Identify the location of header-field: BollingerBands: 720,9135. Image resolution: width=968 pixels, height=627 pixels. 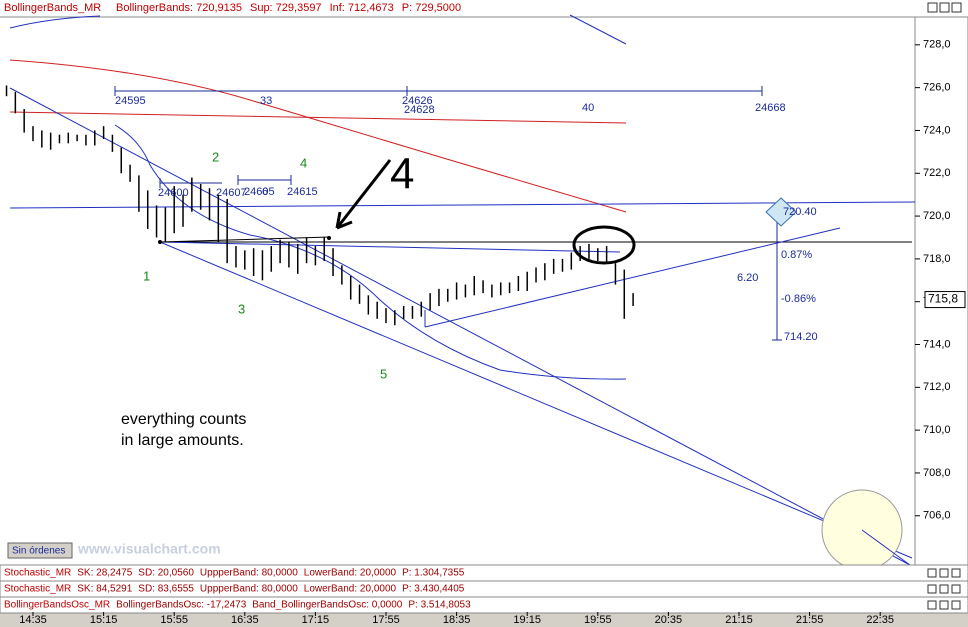
(179, 8).